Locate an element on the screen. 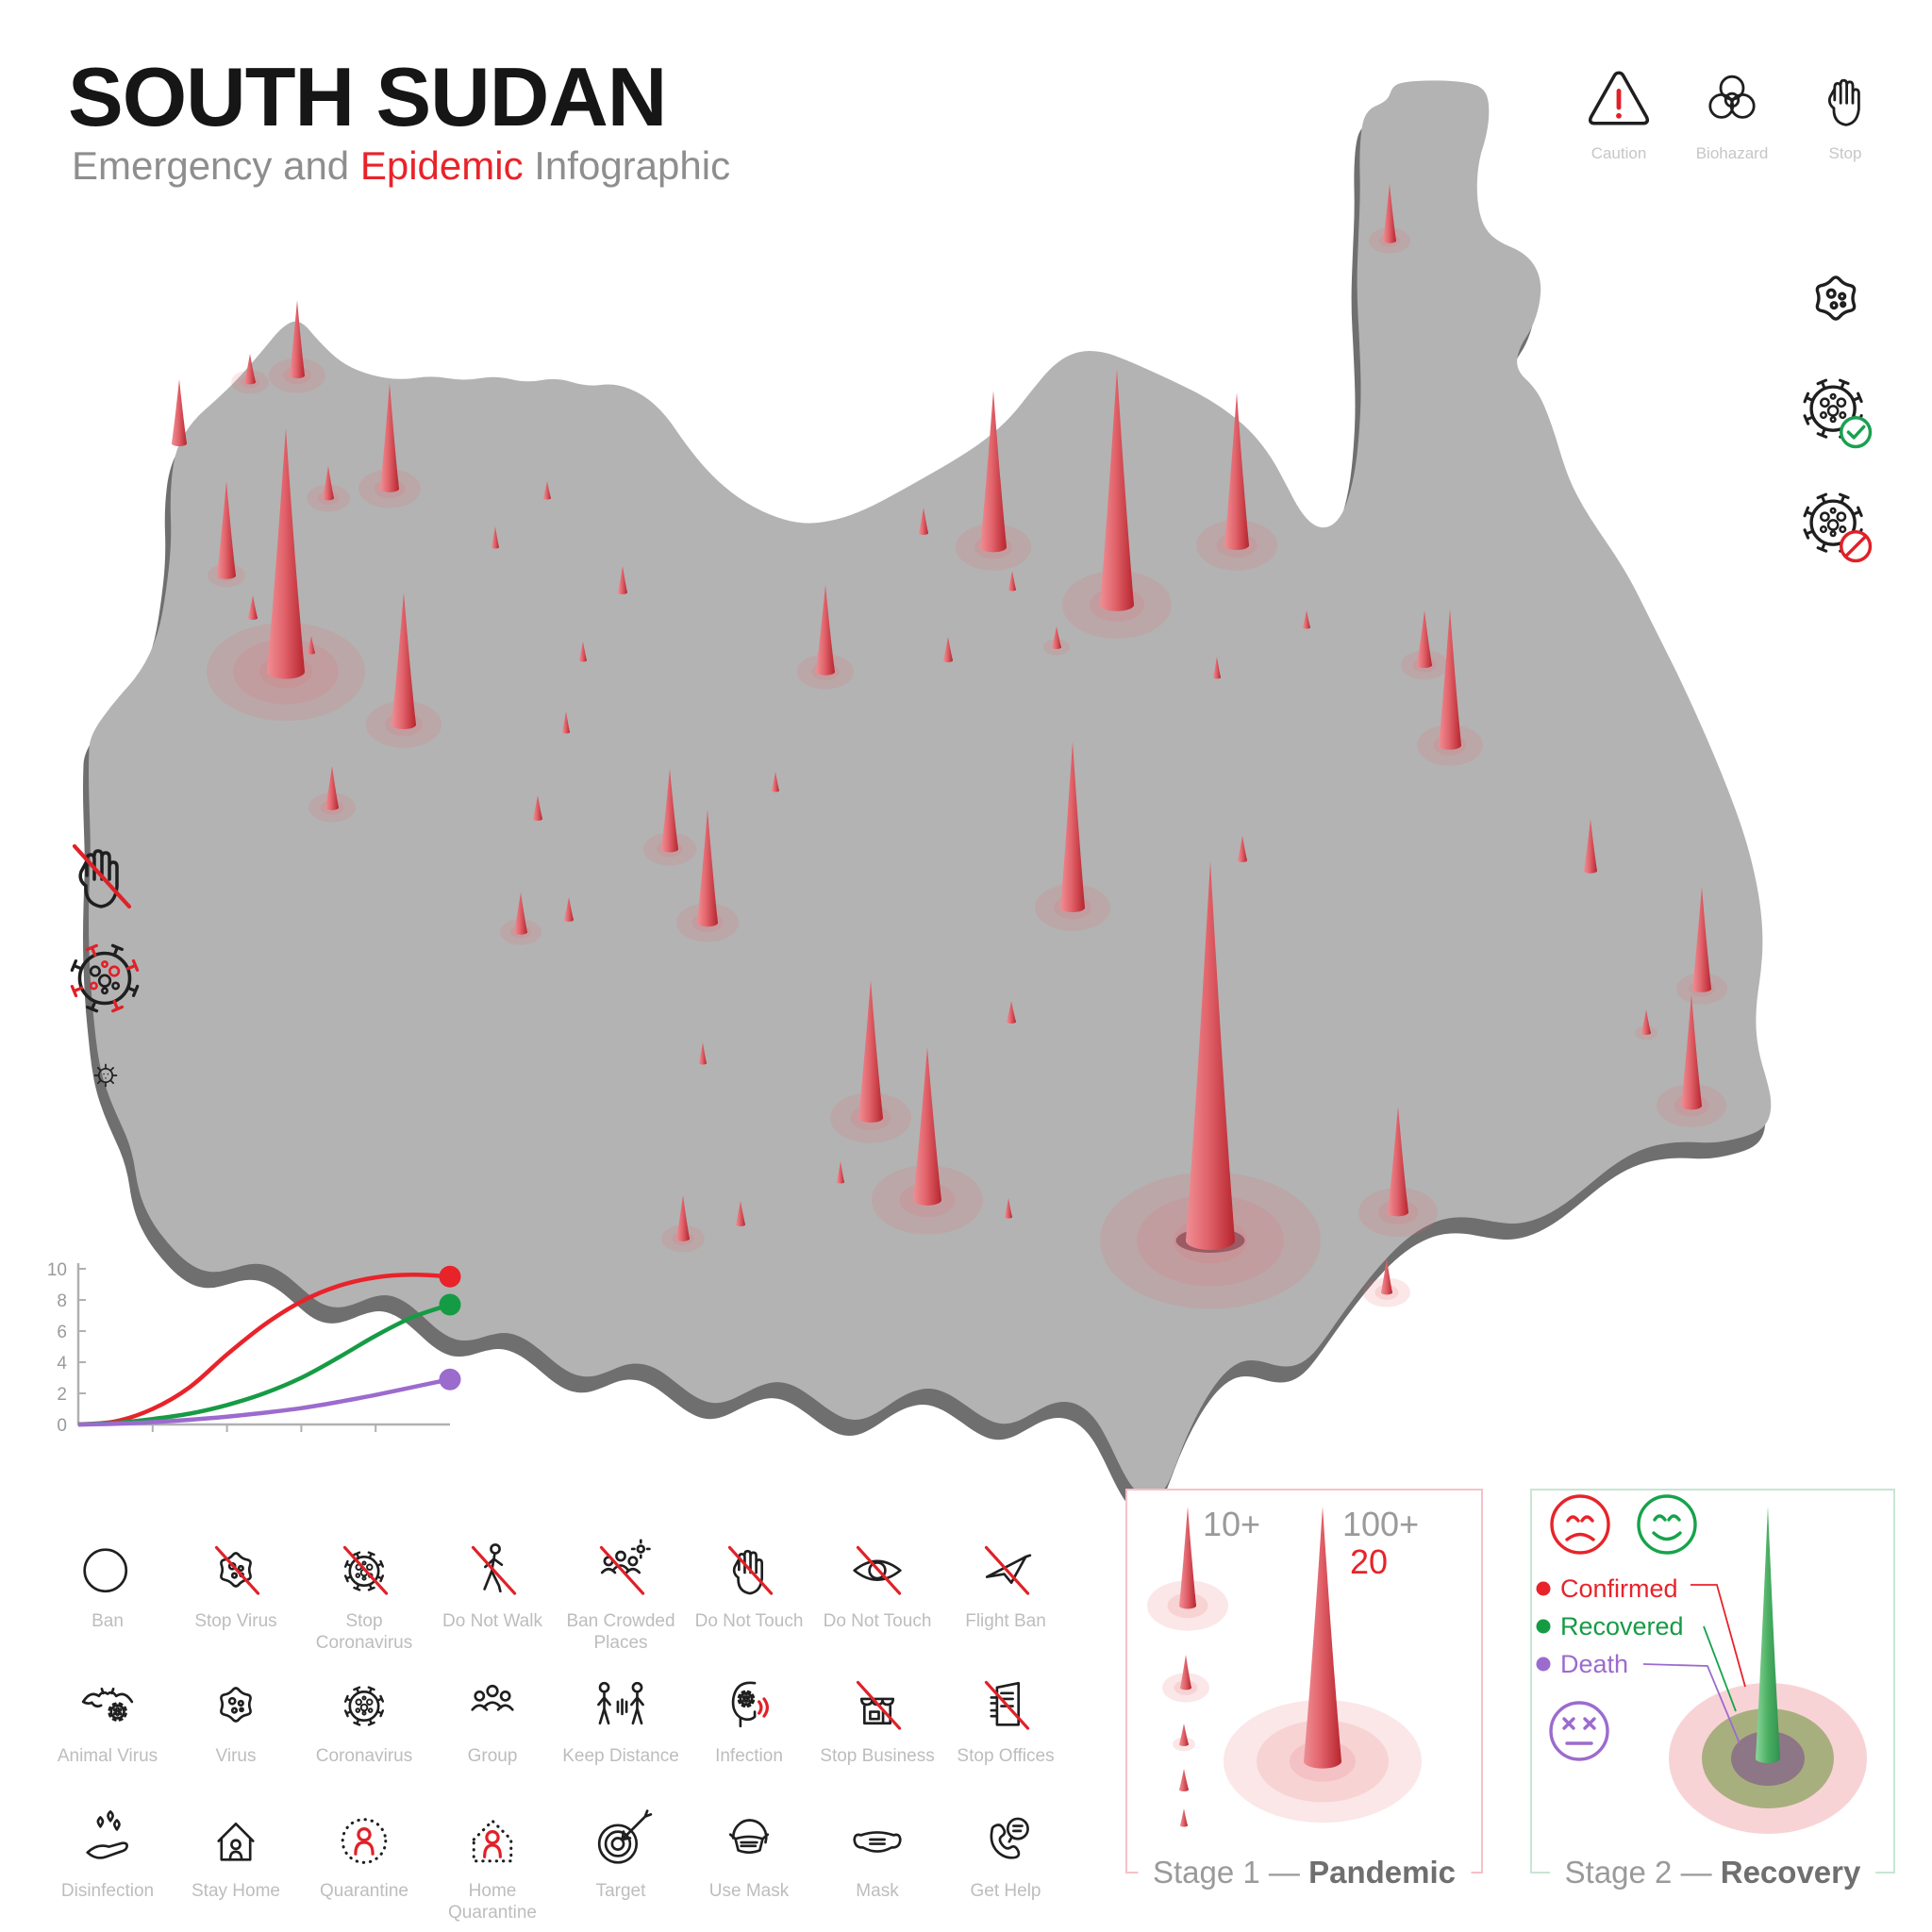  top-icon-label: Caution is located at coordinates (1619, 153).